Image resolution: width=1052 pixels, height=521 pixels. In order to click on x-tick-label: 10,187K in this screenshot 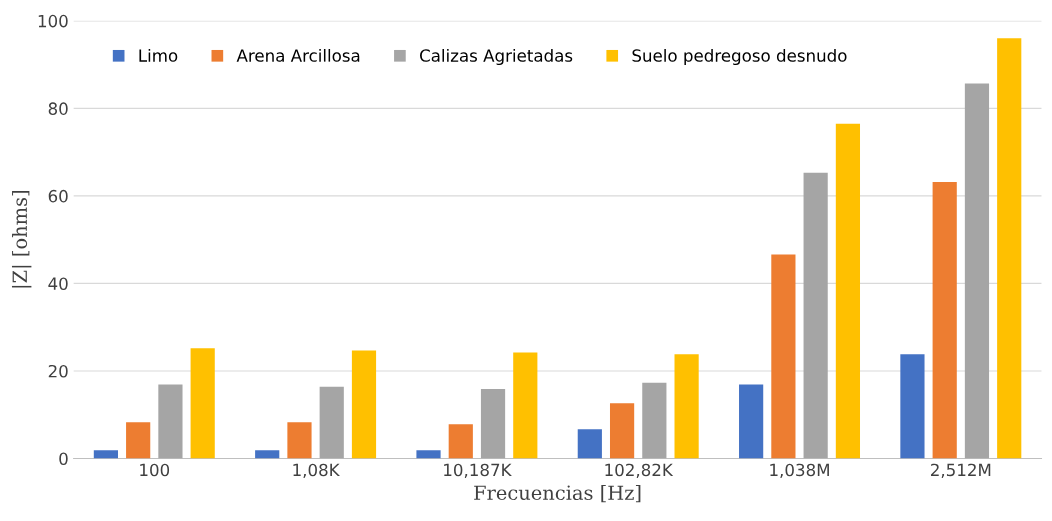, I will do `click(478, 470)`.